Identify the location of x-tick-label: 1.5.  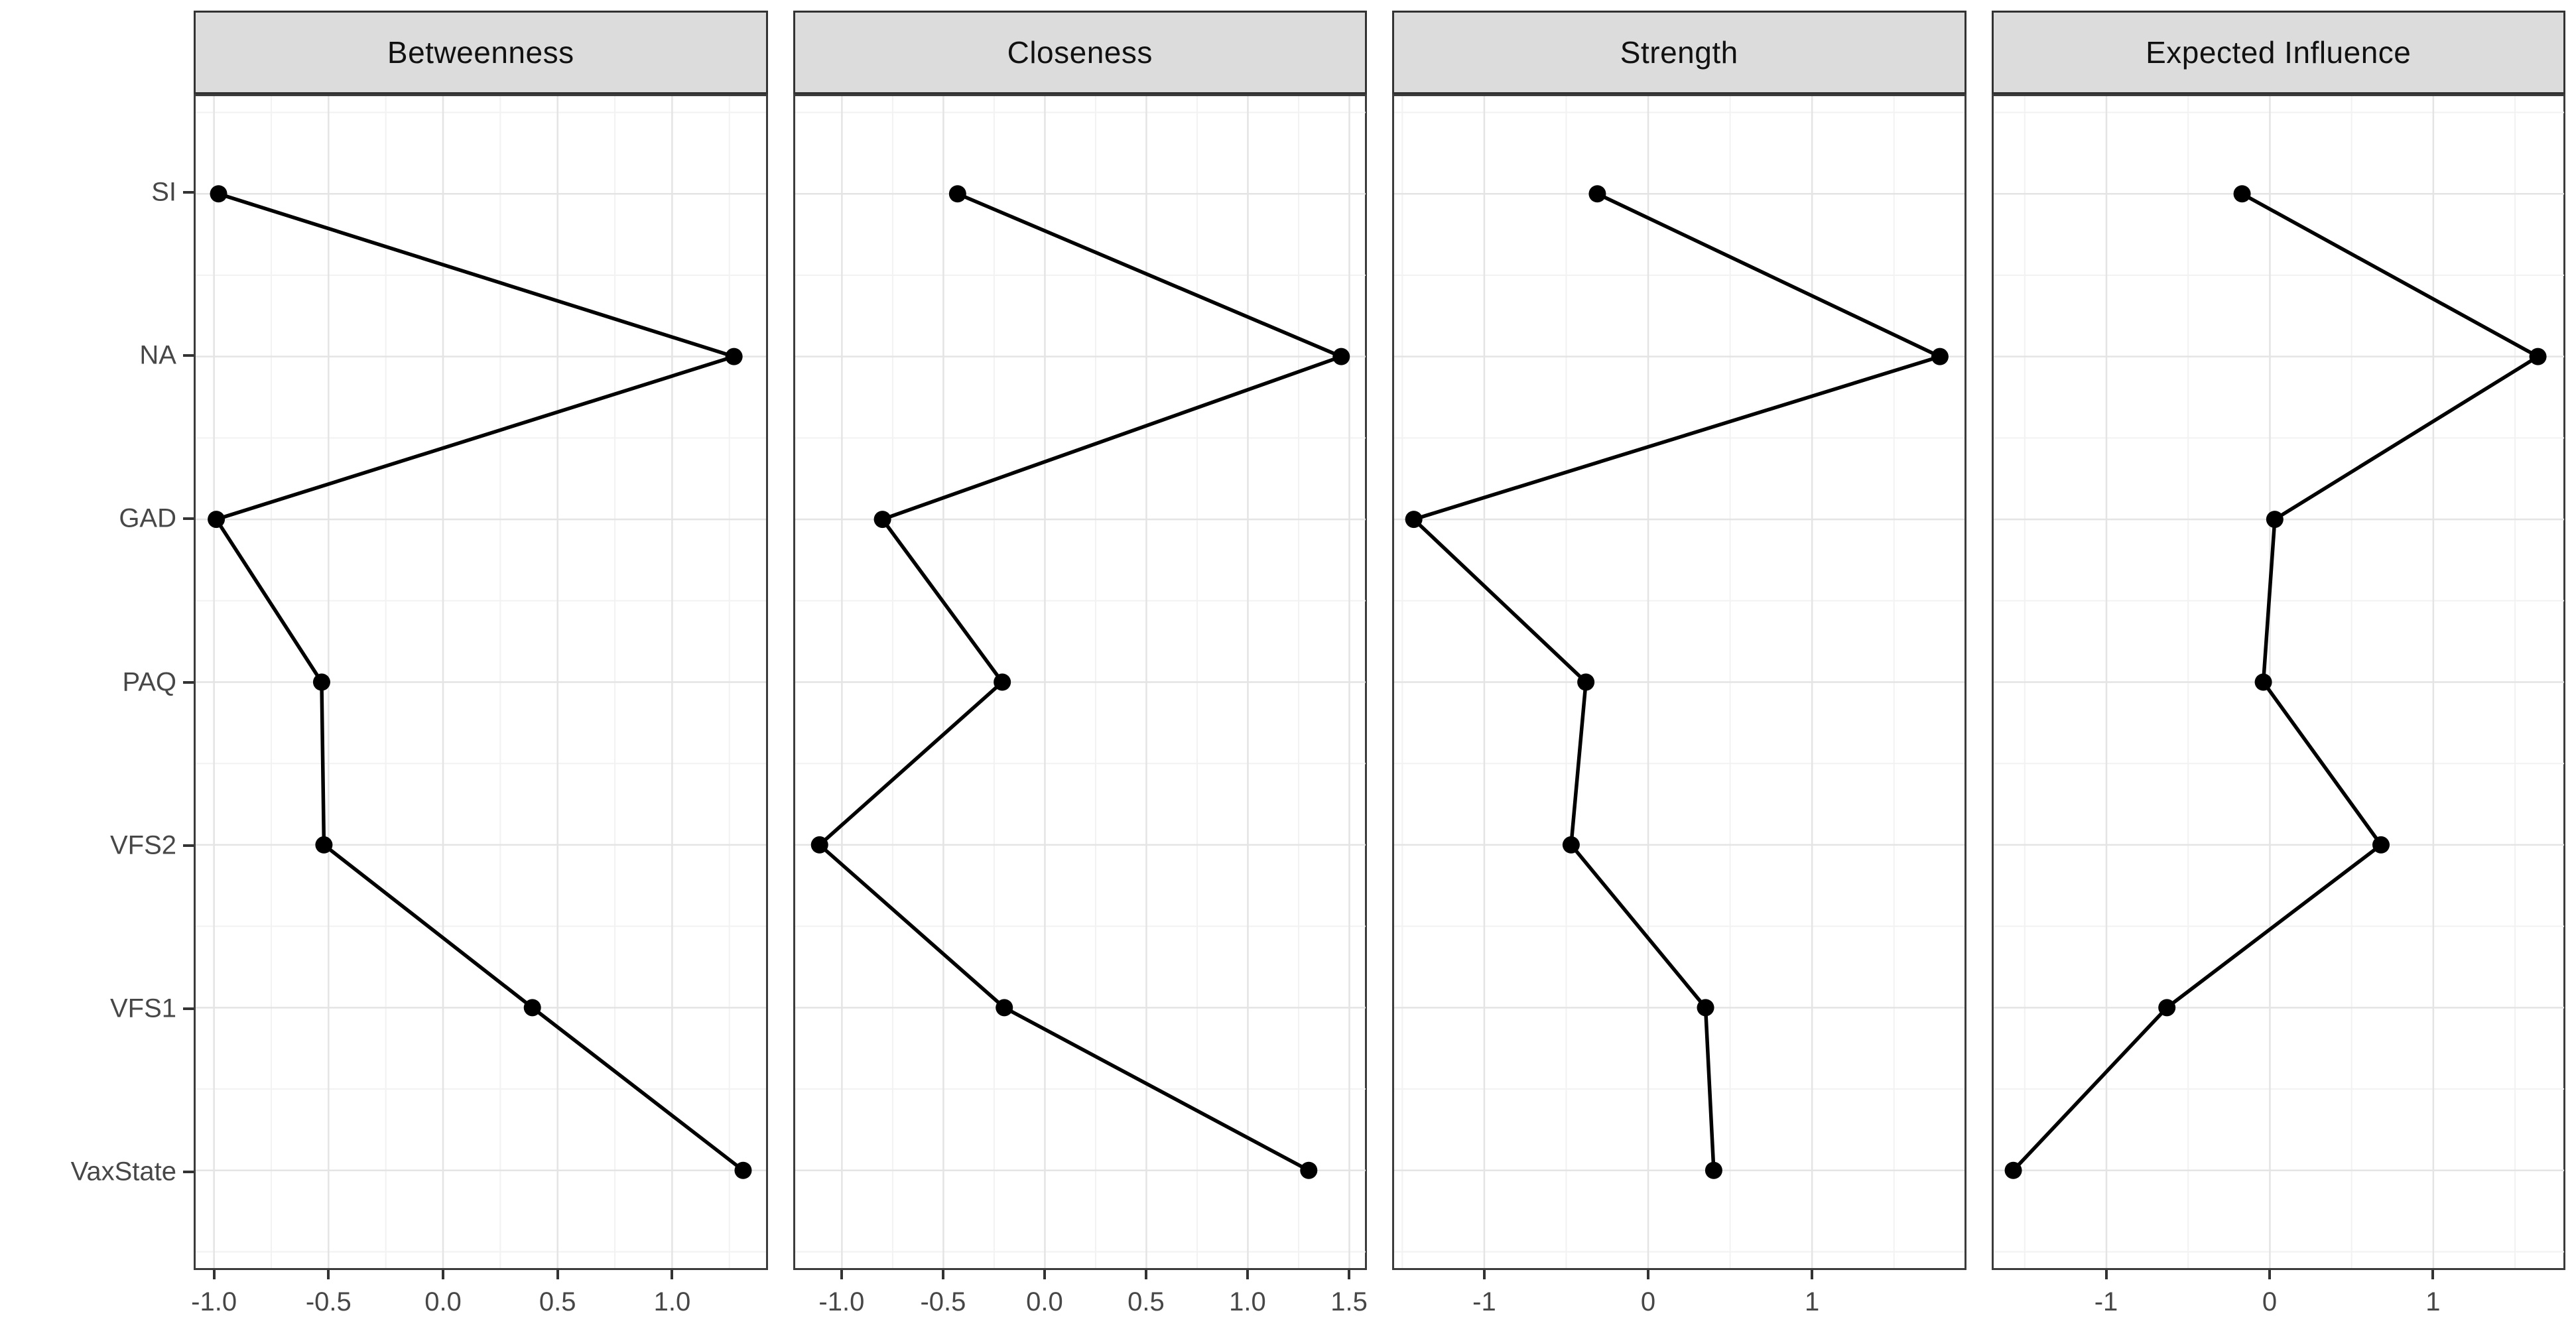
(1349, 1301).